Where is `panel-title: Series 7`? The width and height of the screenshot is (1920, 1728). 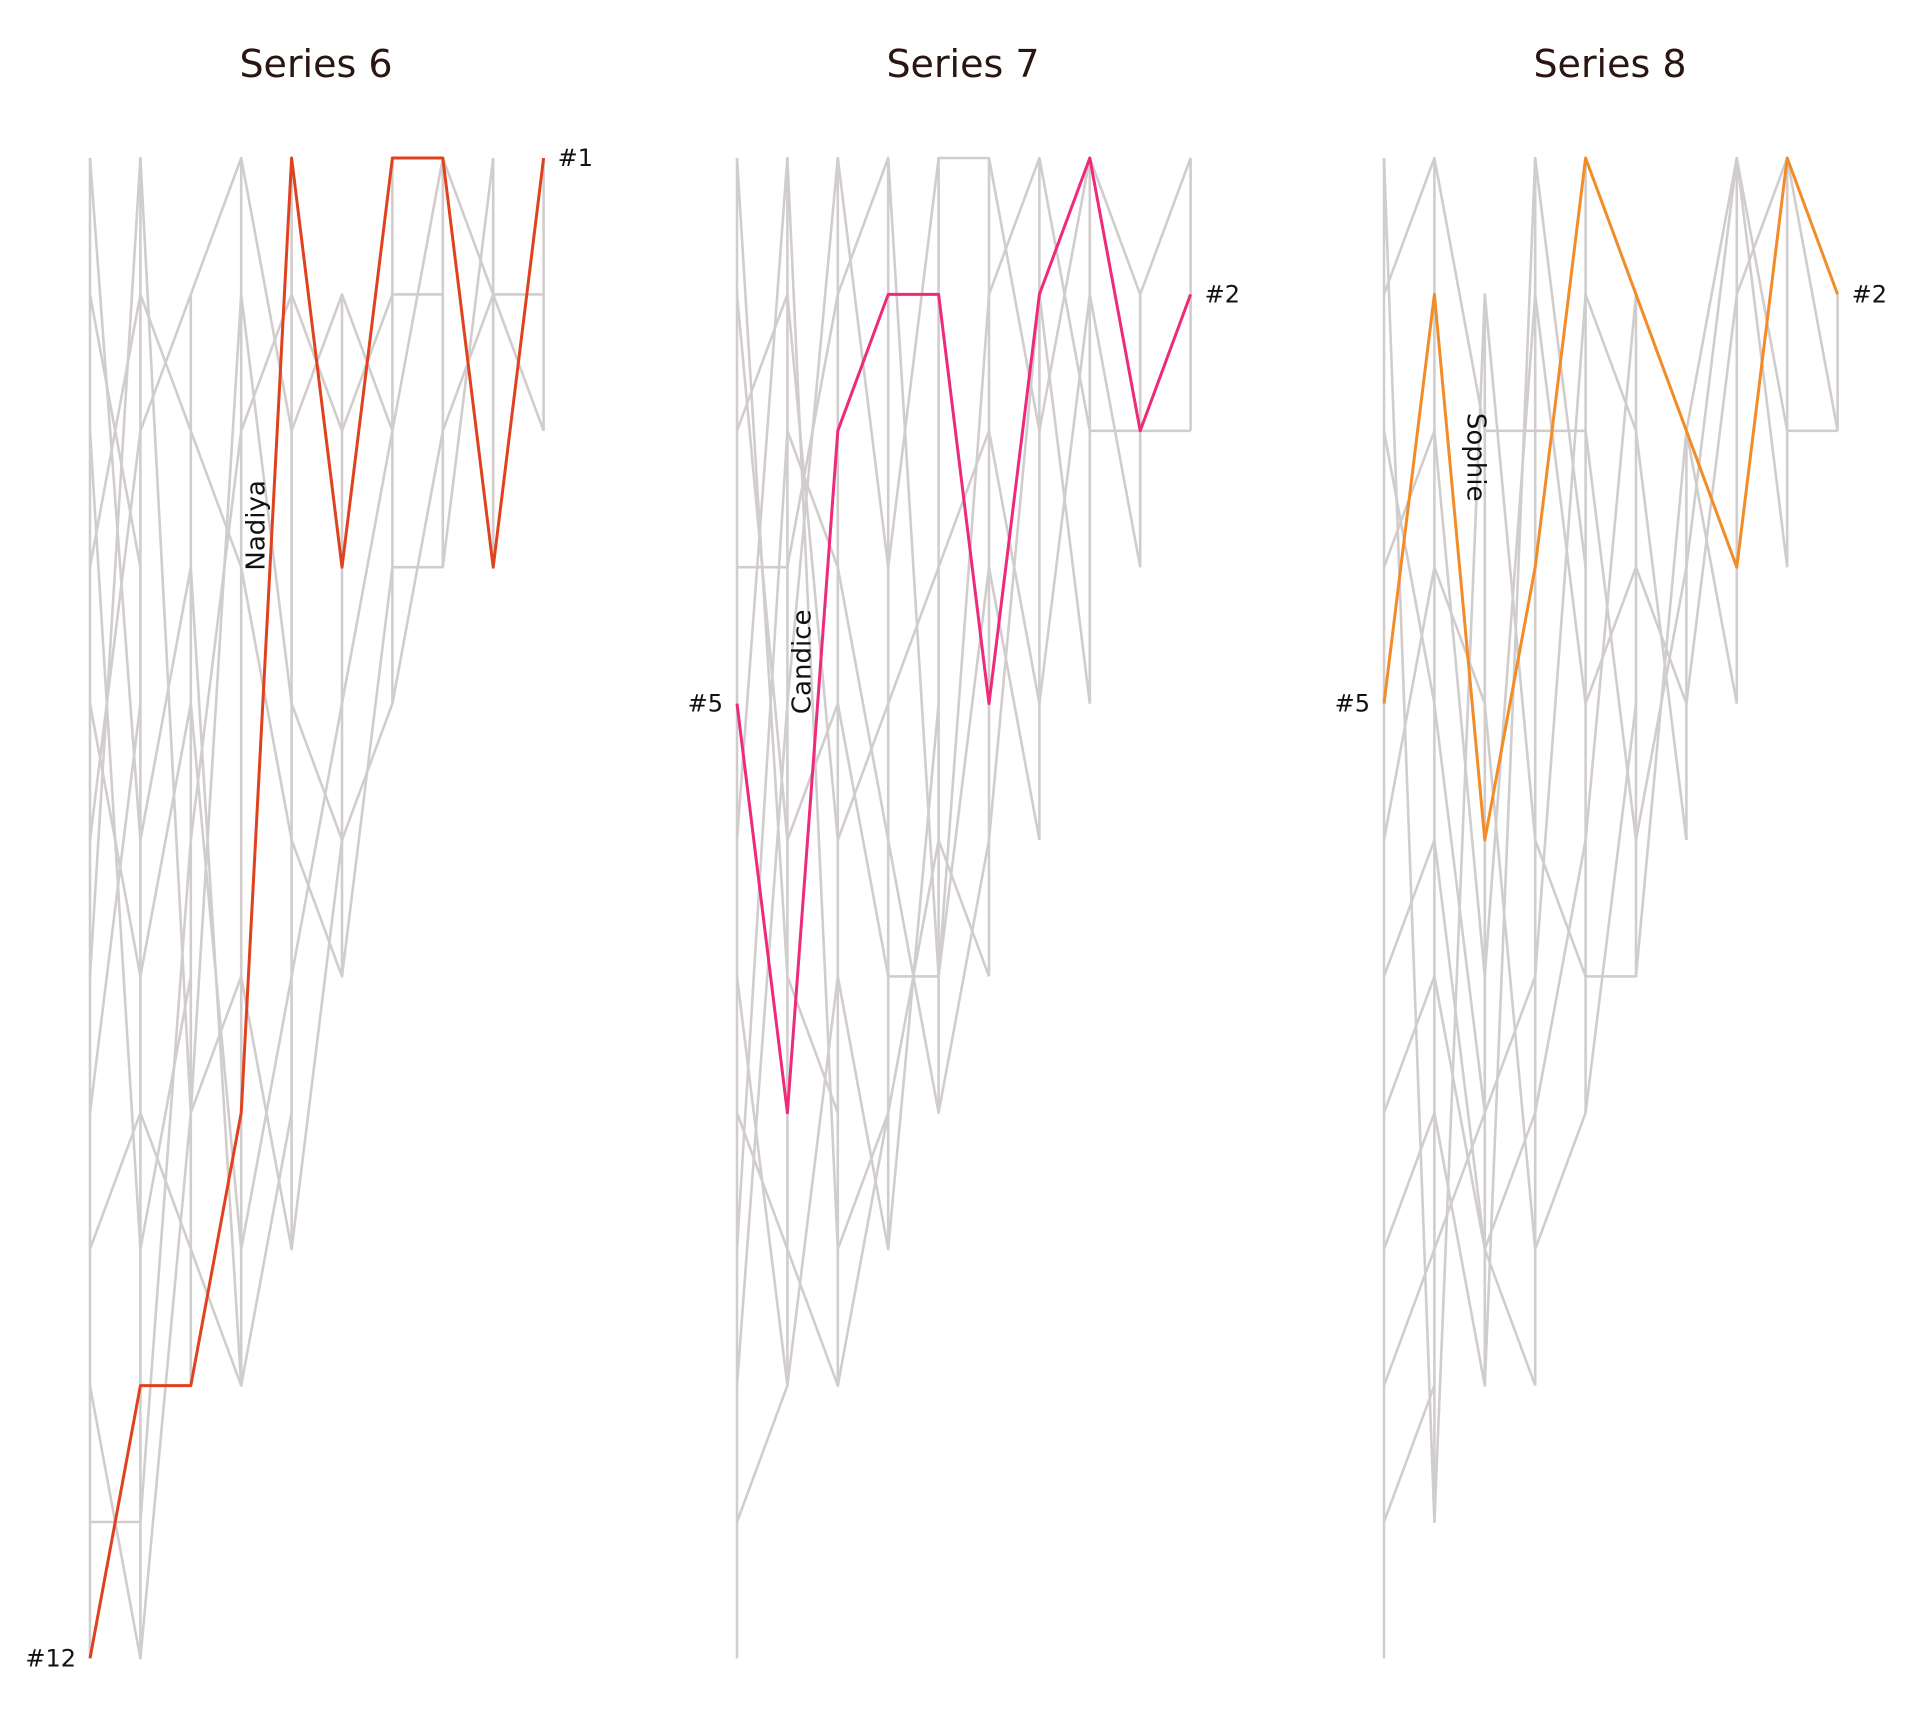 panel-title: Series 7 is located at coordinates (962, 64).